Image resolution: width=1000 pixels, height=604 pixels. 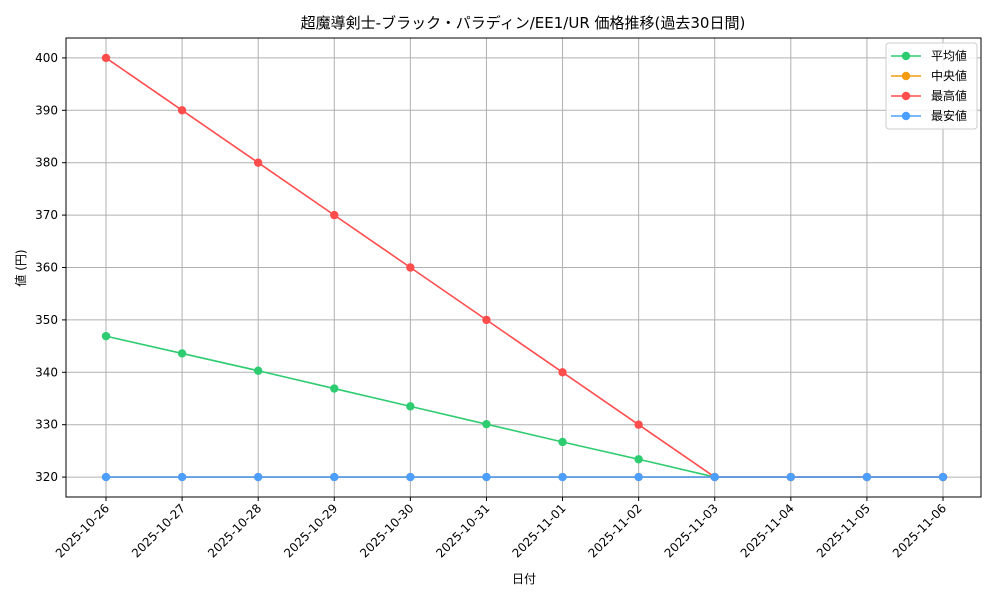 I want to click on y-tick-label: 350, so click(x=46, y=320).